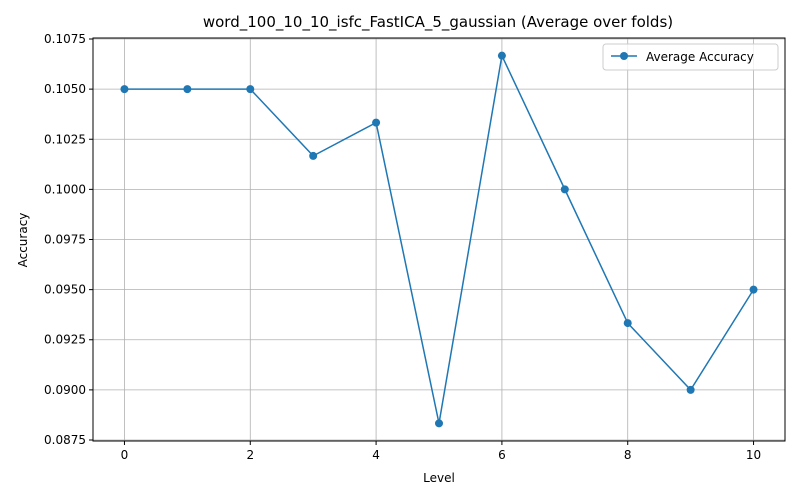 This screenshot has width=800, height=500. What do you see at coordinates (23, 240) in the screenshot?
I see `y-axis-label: Accuracy` at bounding box center [23, 240].